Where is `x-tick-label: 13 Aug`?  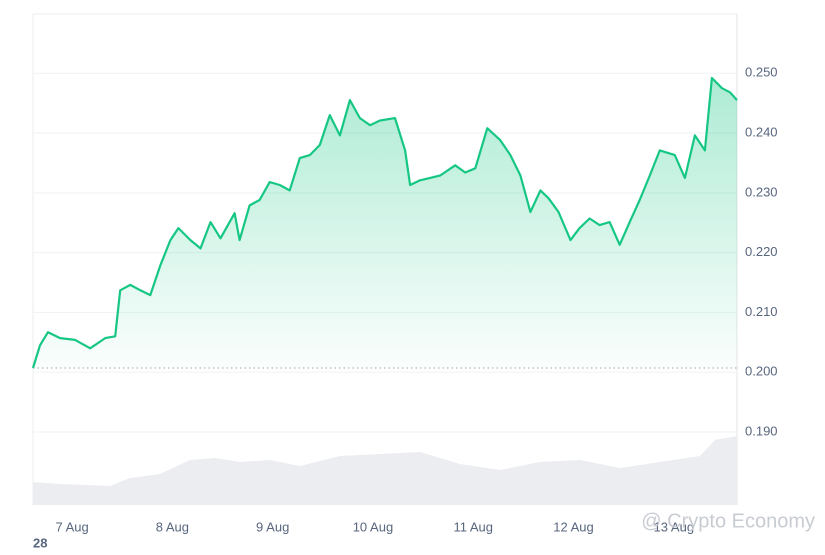
x-tick-label: 13 Aug is located at coordinates (674, 526).